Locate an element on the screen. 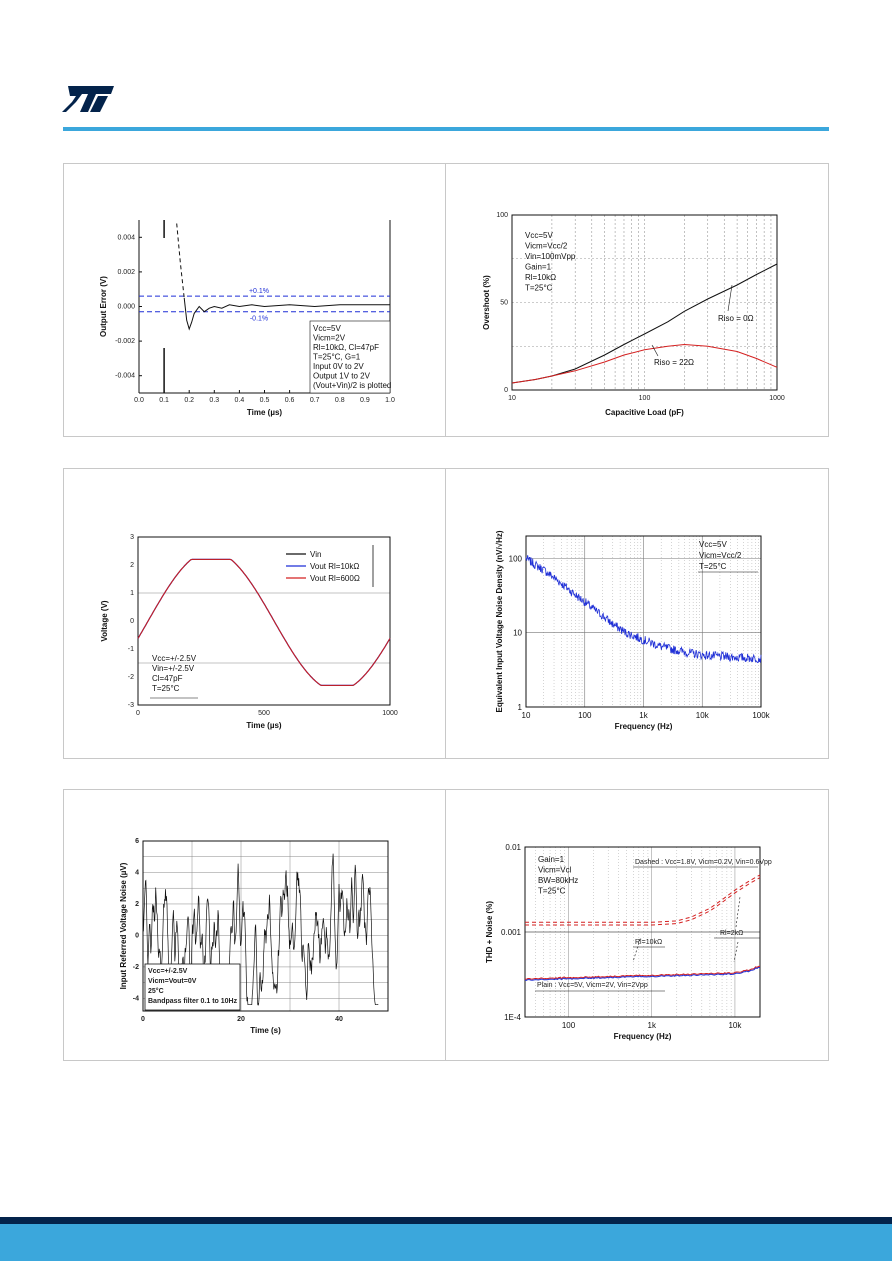 This screenshot has width=892, height=1261. tolerance-band-label: +0.1% is located at coordinates (259, 291).